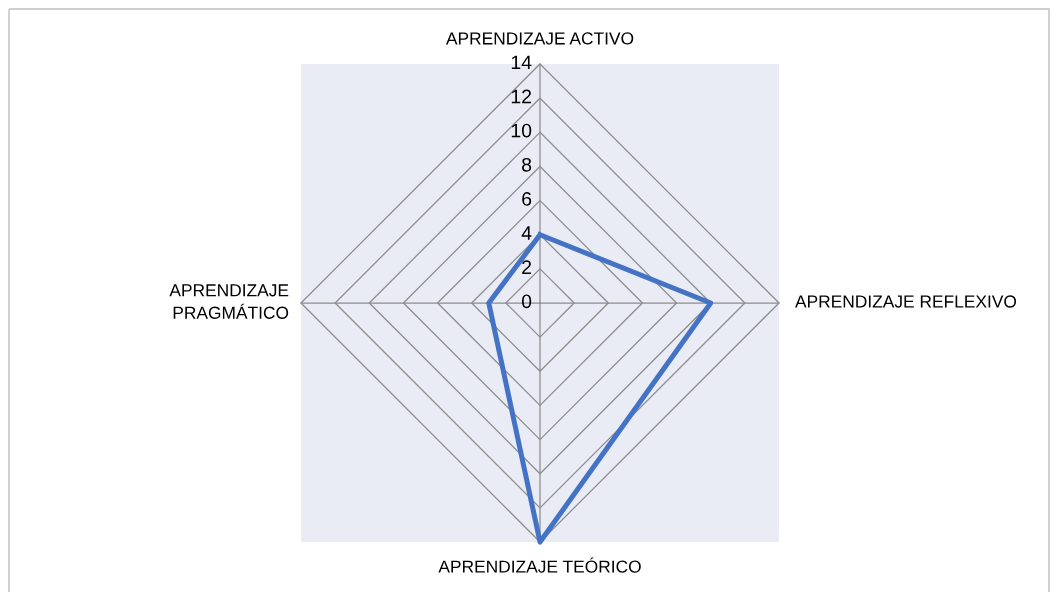  What do you see at coordinates (526, 301) in the screenshot?
I see `y-tick-label: 0` at bounding box center [526, 301].